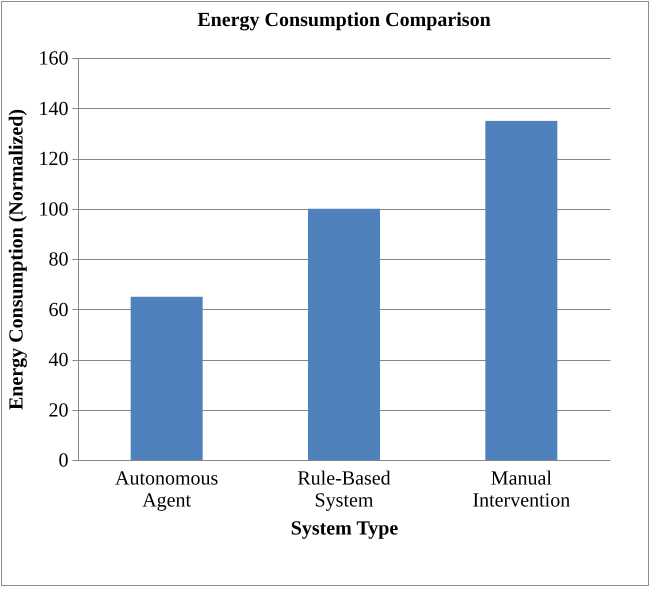  Describe the element at coordinates (58, 309) in the screenshot. I see `y-tick-label: 60` at that location.